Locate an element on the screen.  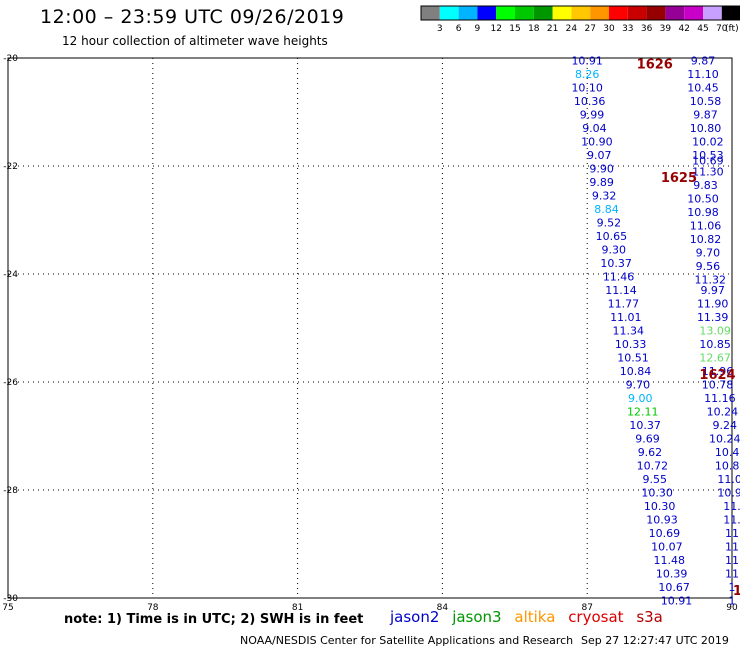
wave-height-point: 10.90 is located at coordinates (597, 142).